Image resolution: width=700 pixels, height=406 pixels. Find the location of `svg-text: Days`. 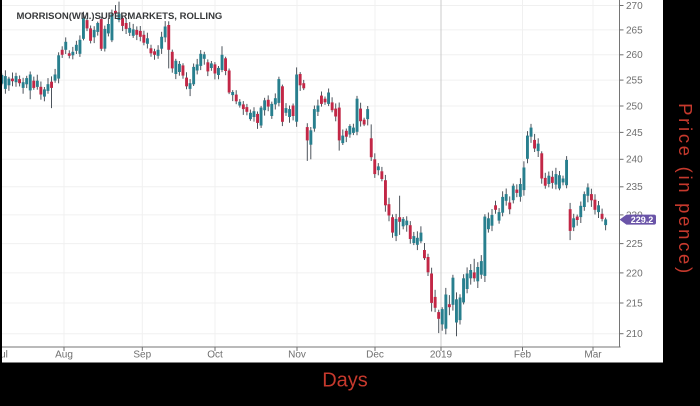

svg-text: Days is located at coordinates (345, 381).